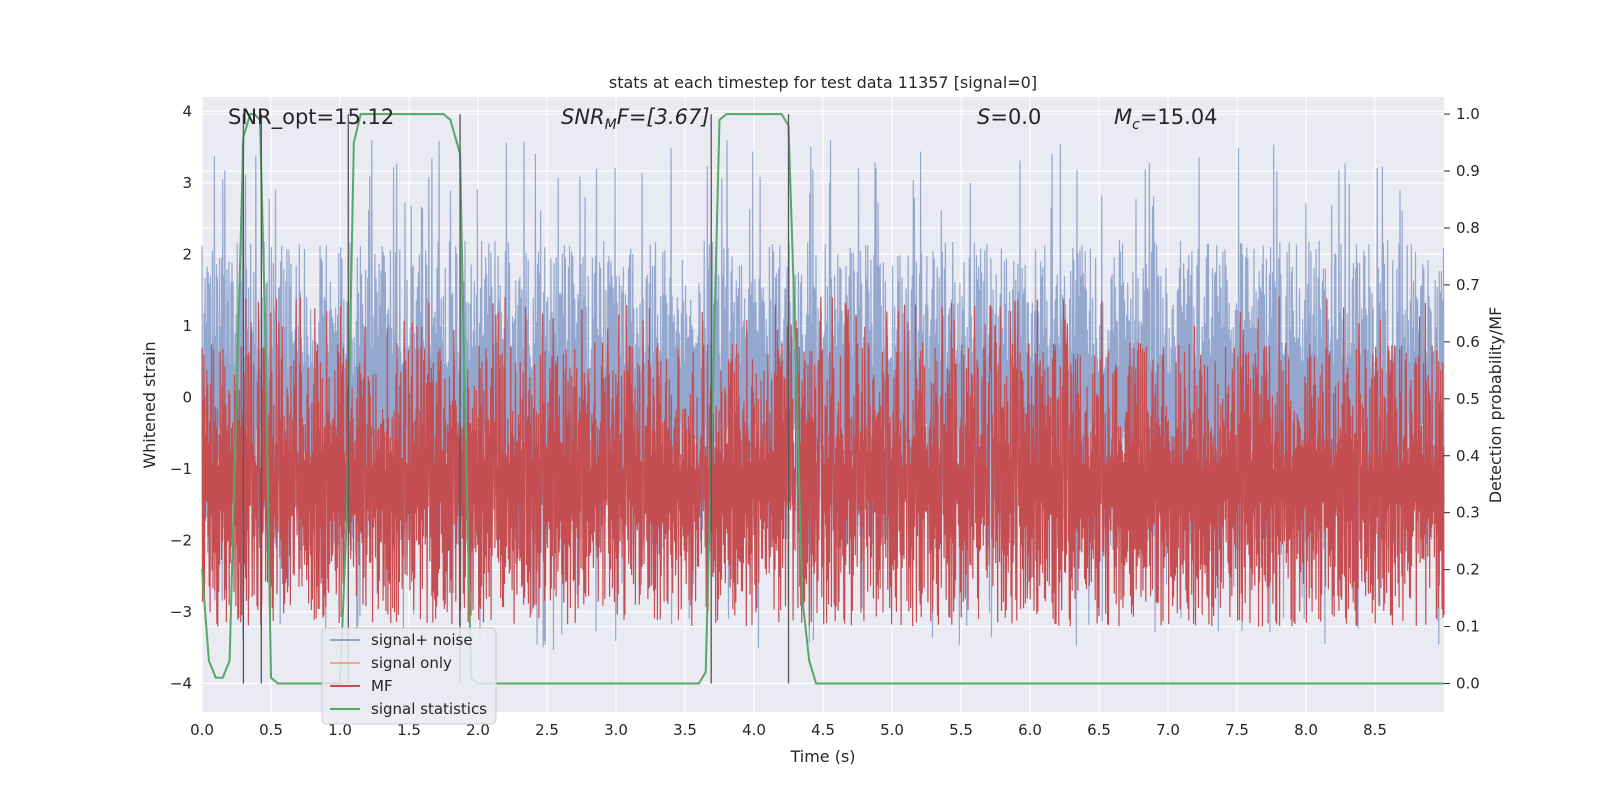 The width and height of the screenshot is (1600, 800). What do you see at coordinates (611, 125) in the screenshot?
I see `annotation-snr-mf-subscript: M` at bounding box center [611, 125].